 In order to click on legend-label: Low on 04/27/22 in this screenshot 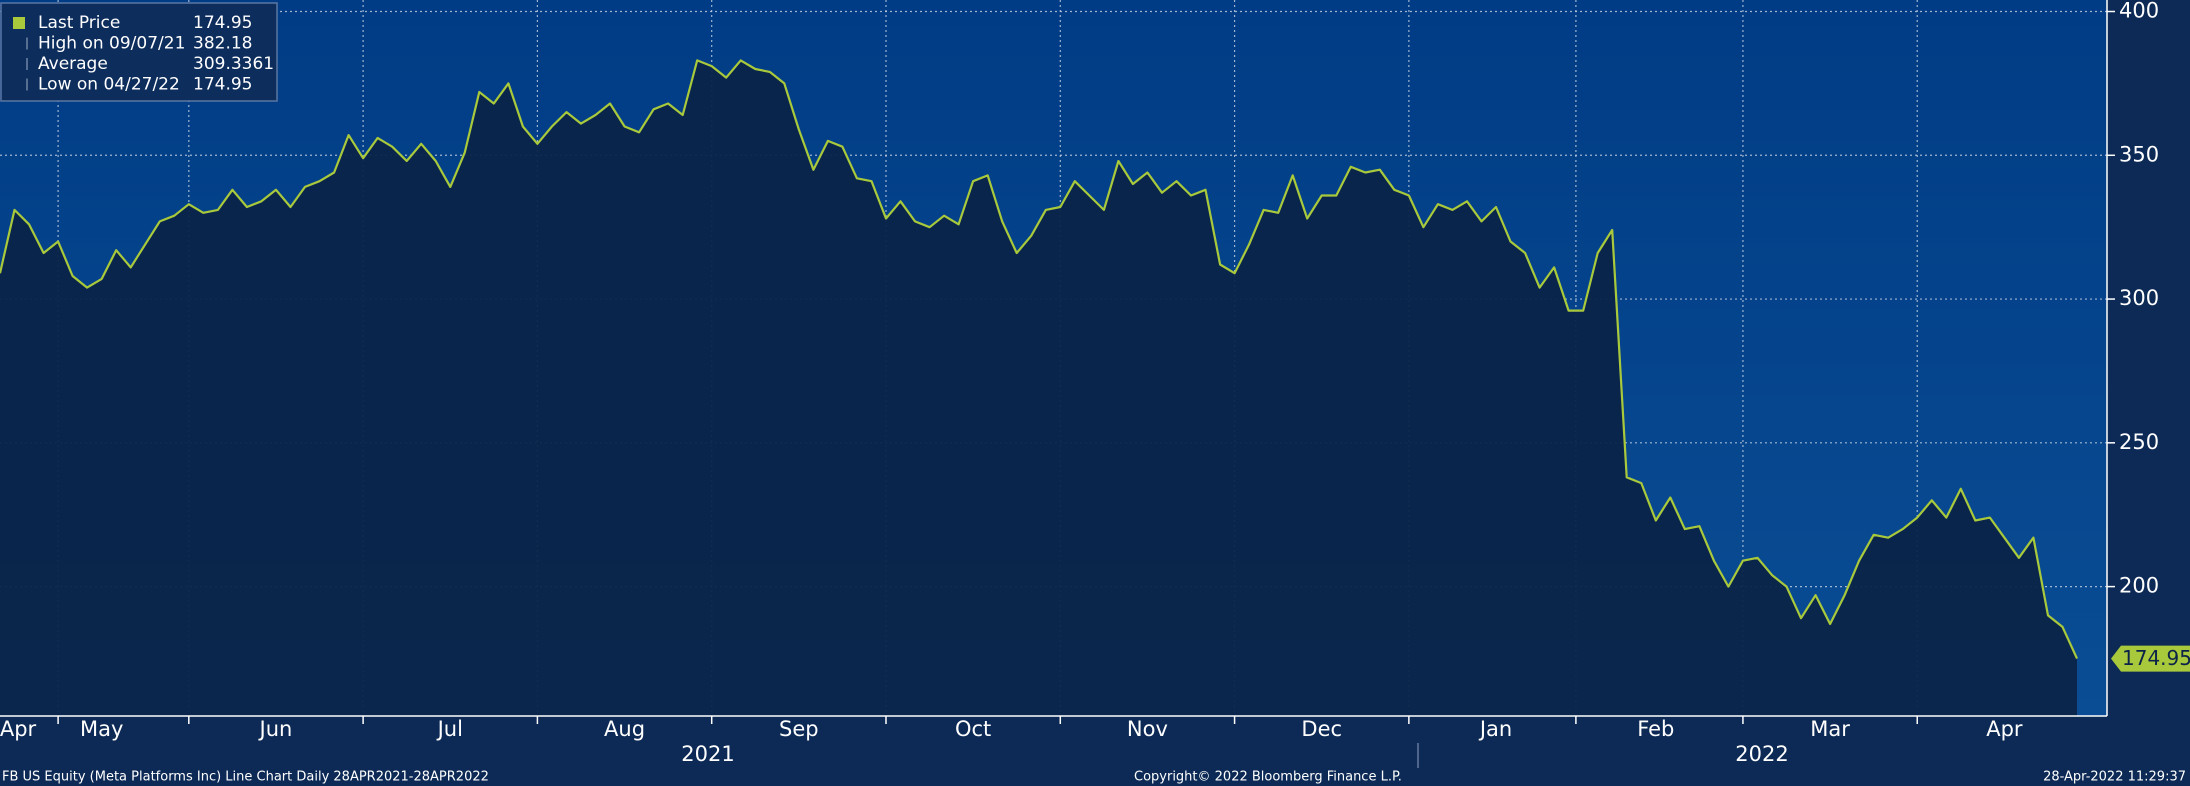, I will do `click(109, 85)`.